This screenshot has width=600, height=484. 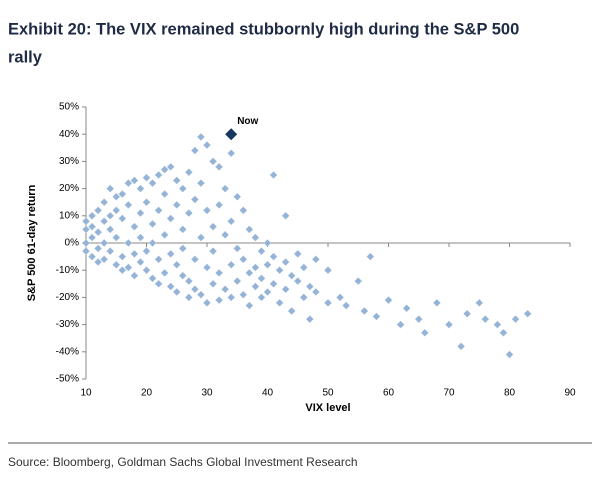 I want to click on x-tick-label: 60, so click(x=389, y=393).